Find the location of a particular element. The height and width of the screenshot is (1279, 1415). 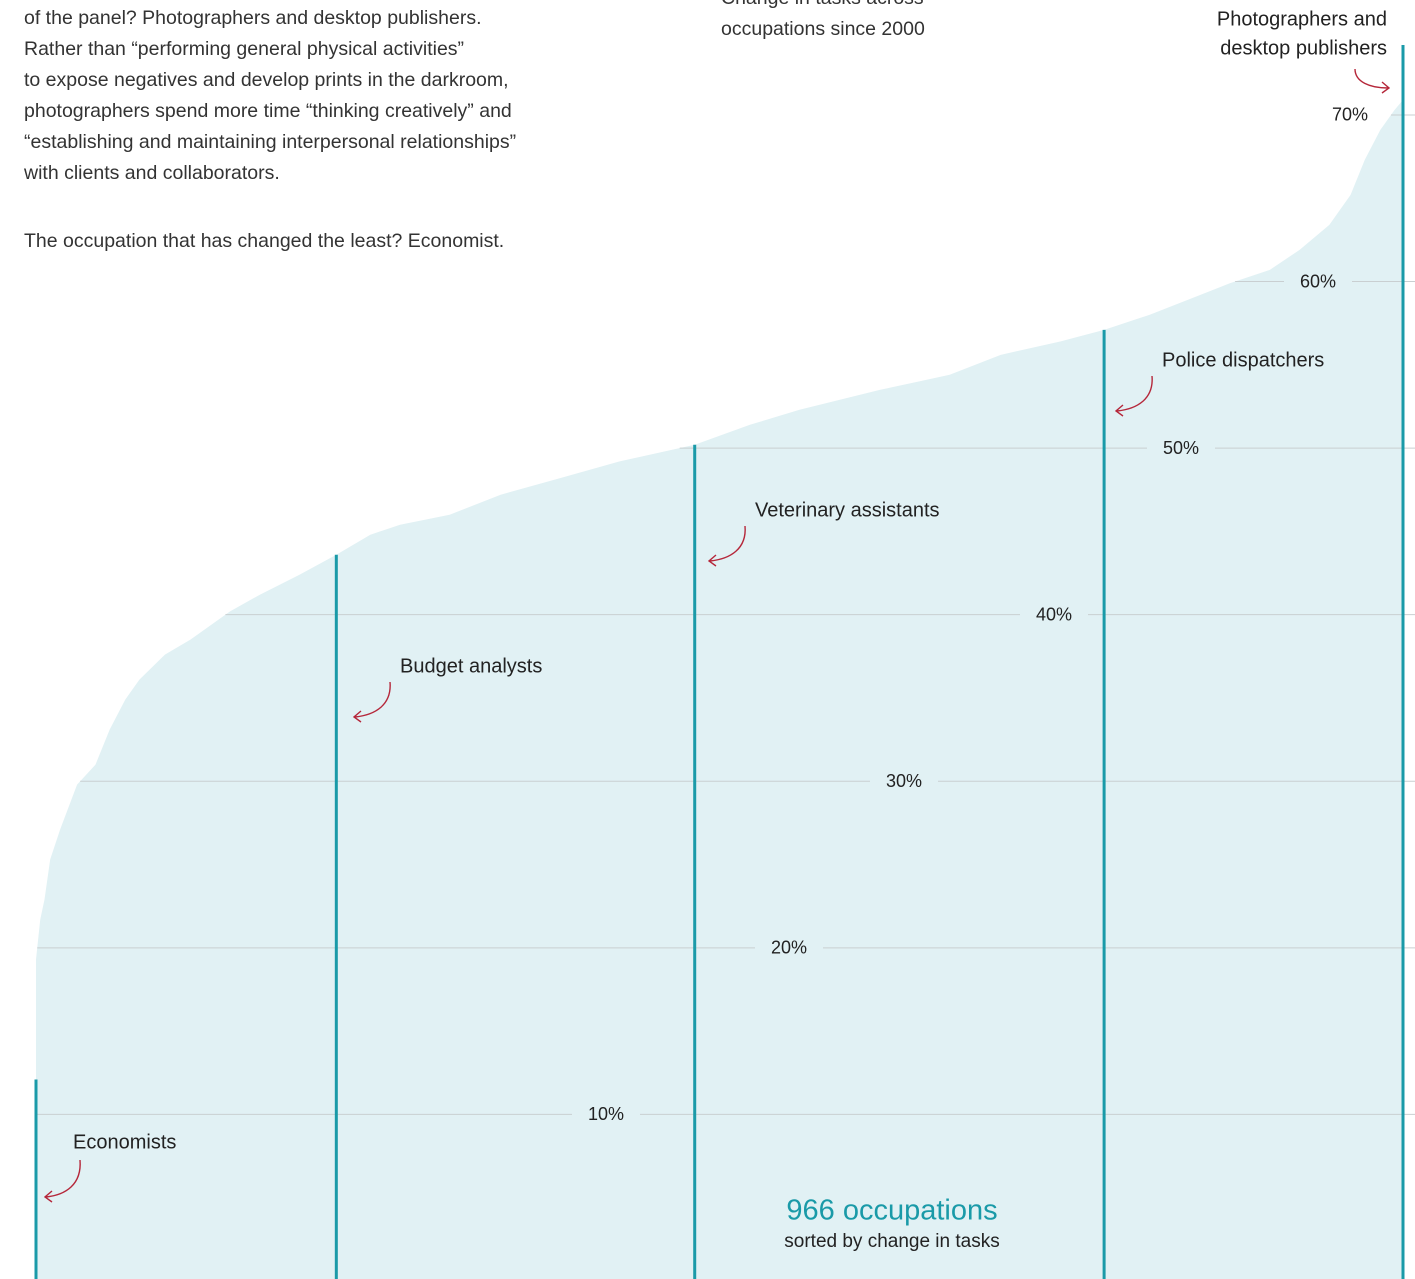

annotation: Economists is located at coordinates (124, 1142).